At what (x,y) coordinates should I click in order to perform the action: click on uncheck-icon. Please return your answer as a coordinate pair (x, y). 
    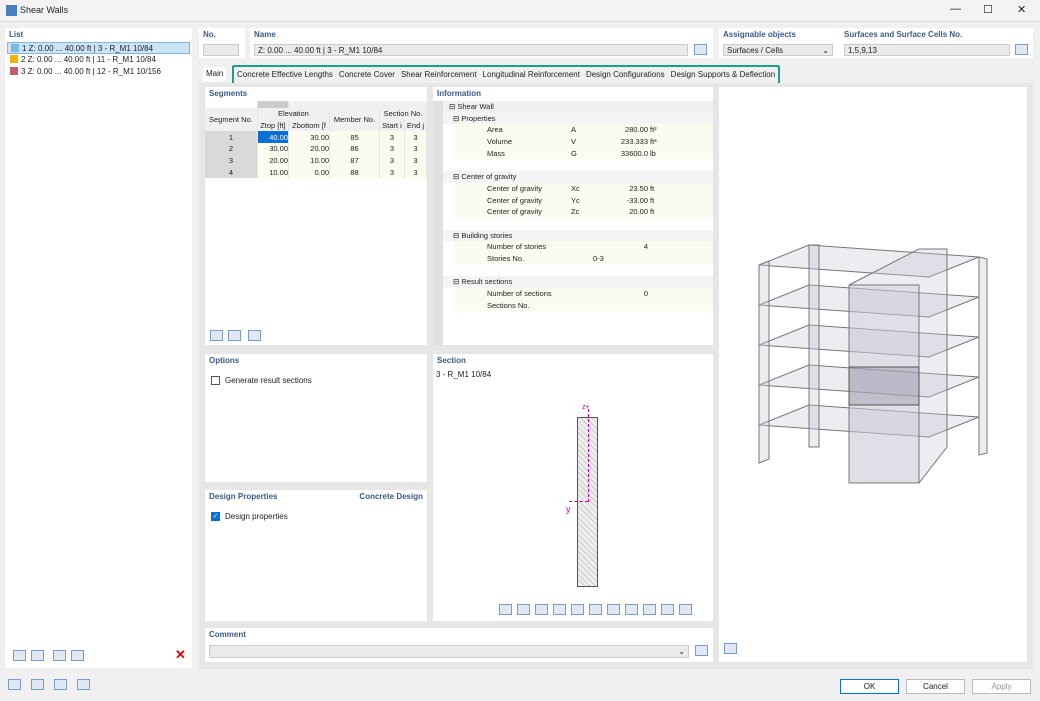
    Looking at the image, I should click on (77, 655).